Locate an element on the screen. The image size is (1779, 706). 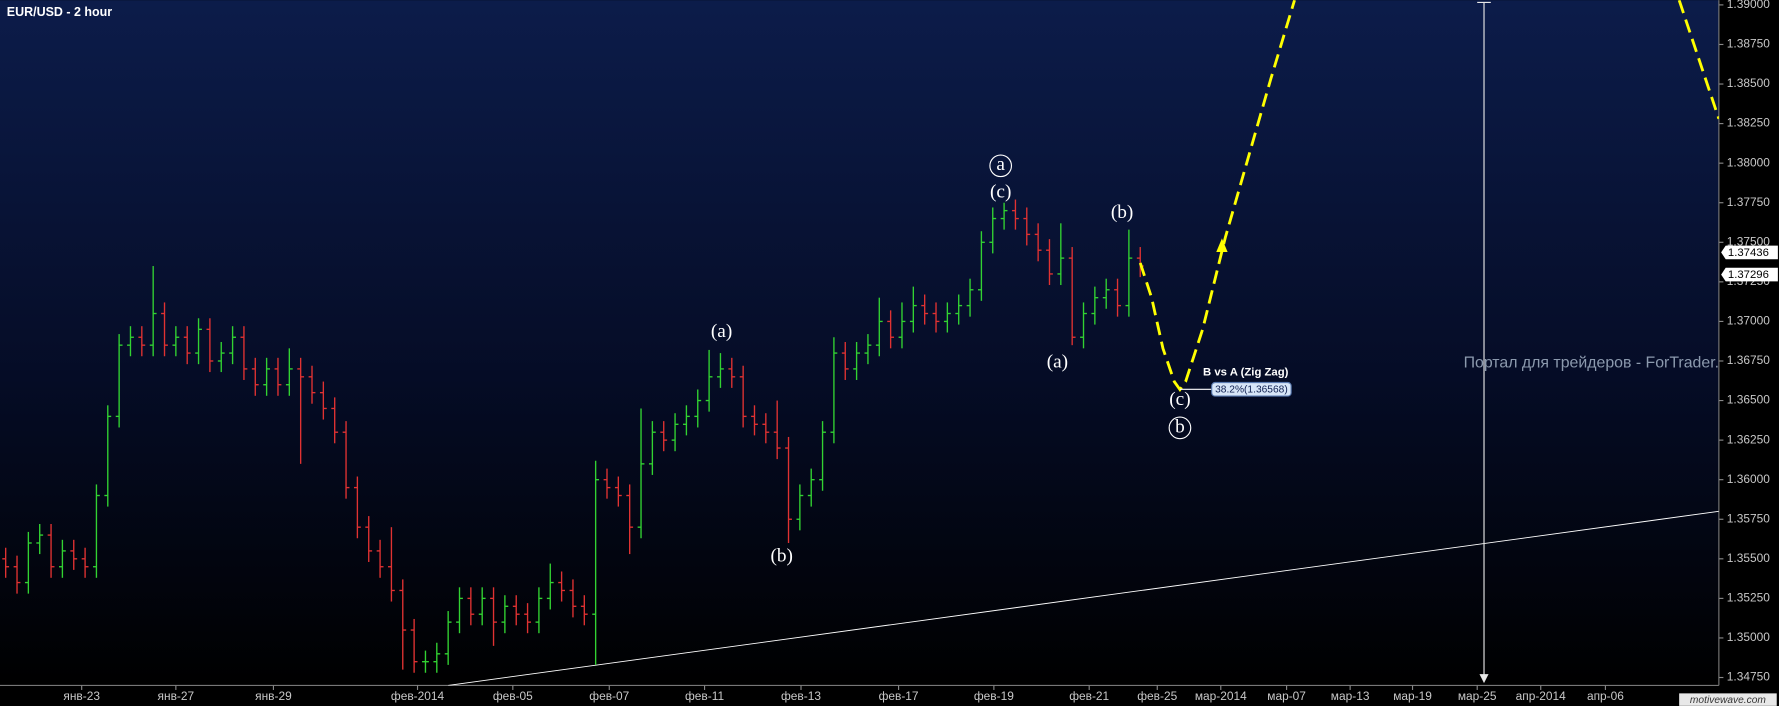
y-tick-label: 1.34750 is located at coordinates (1748, 677).